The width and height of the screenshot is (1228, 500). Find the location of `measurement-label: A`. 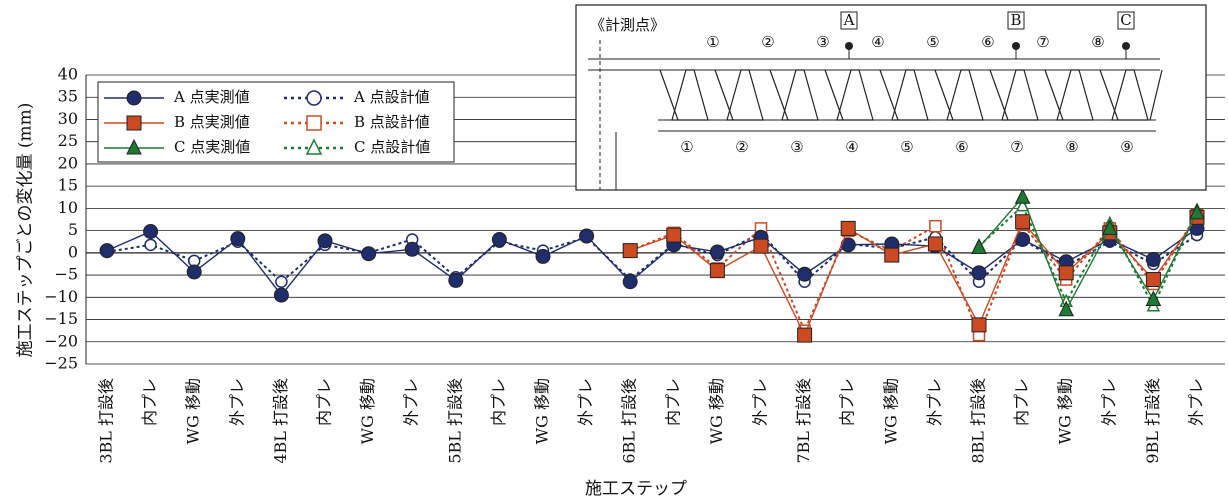

measurement-label: A is located at coordinates (849, 20).